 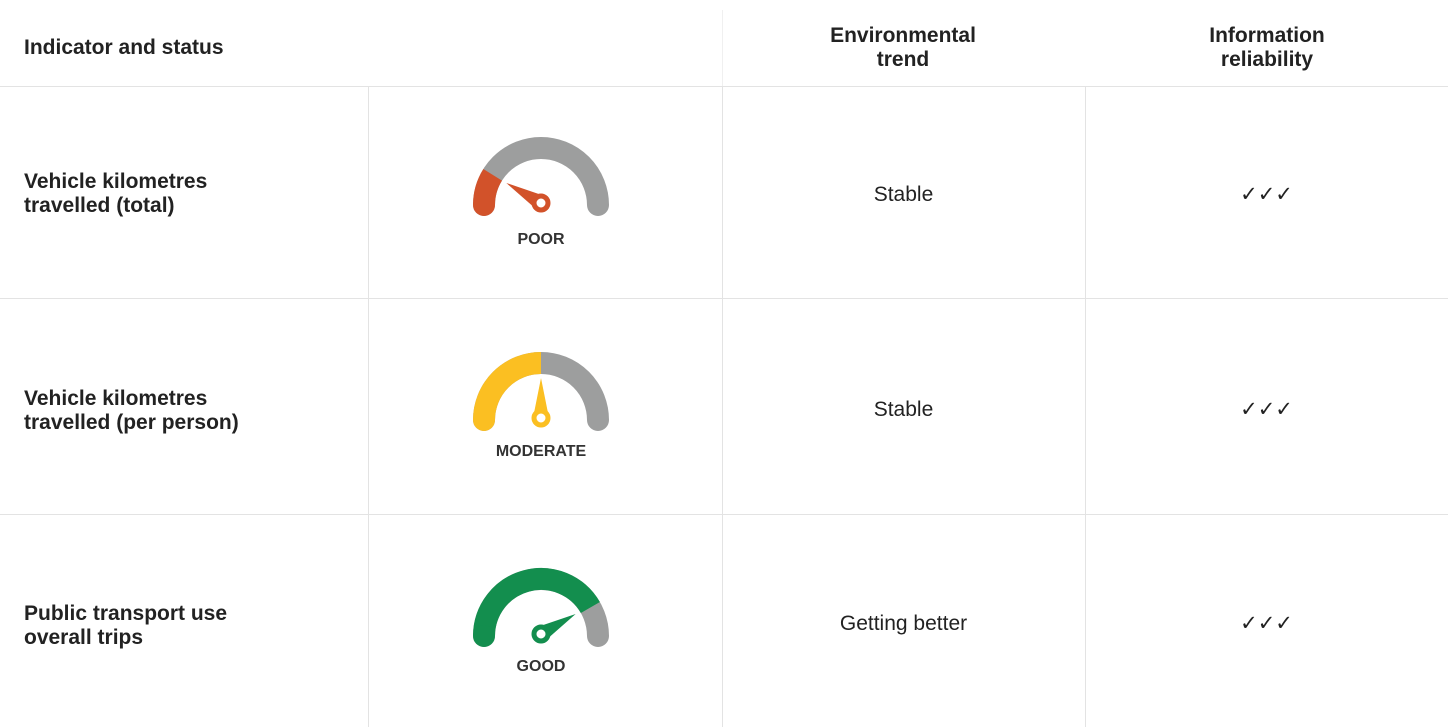 I want to click on column-header: Indicator and status, so click(x=124, y=47).